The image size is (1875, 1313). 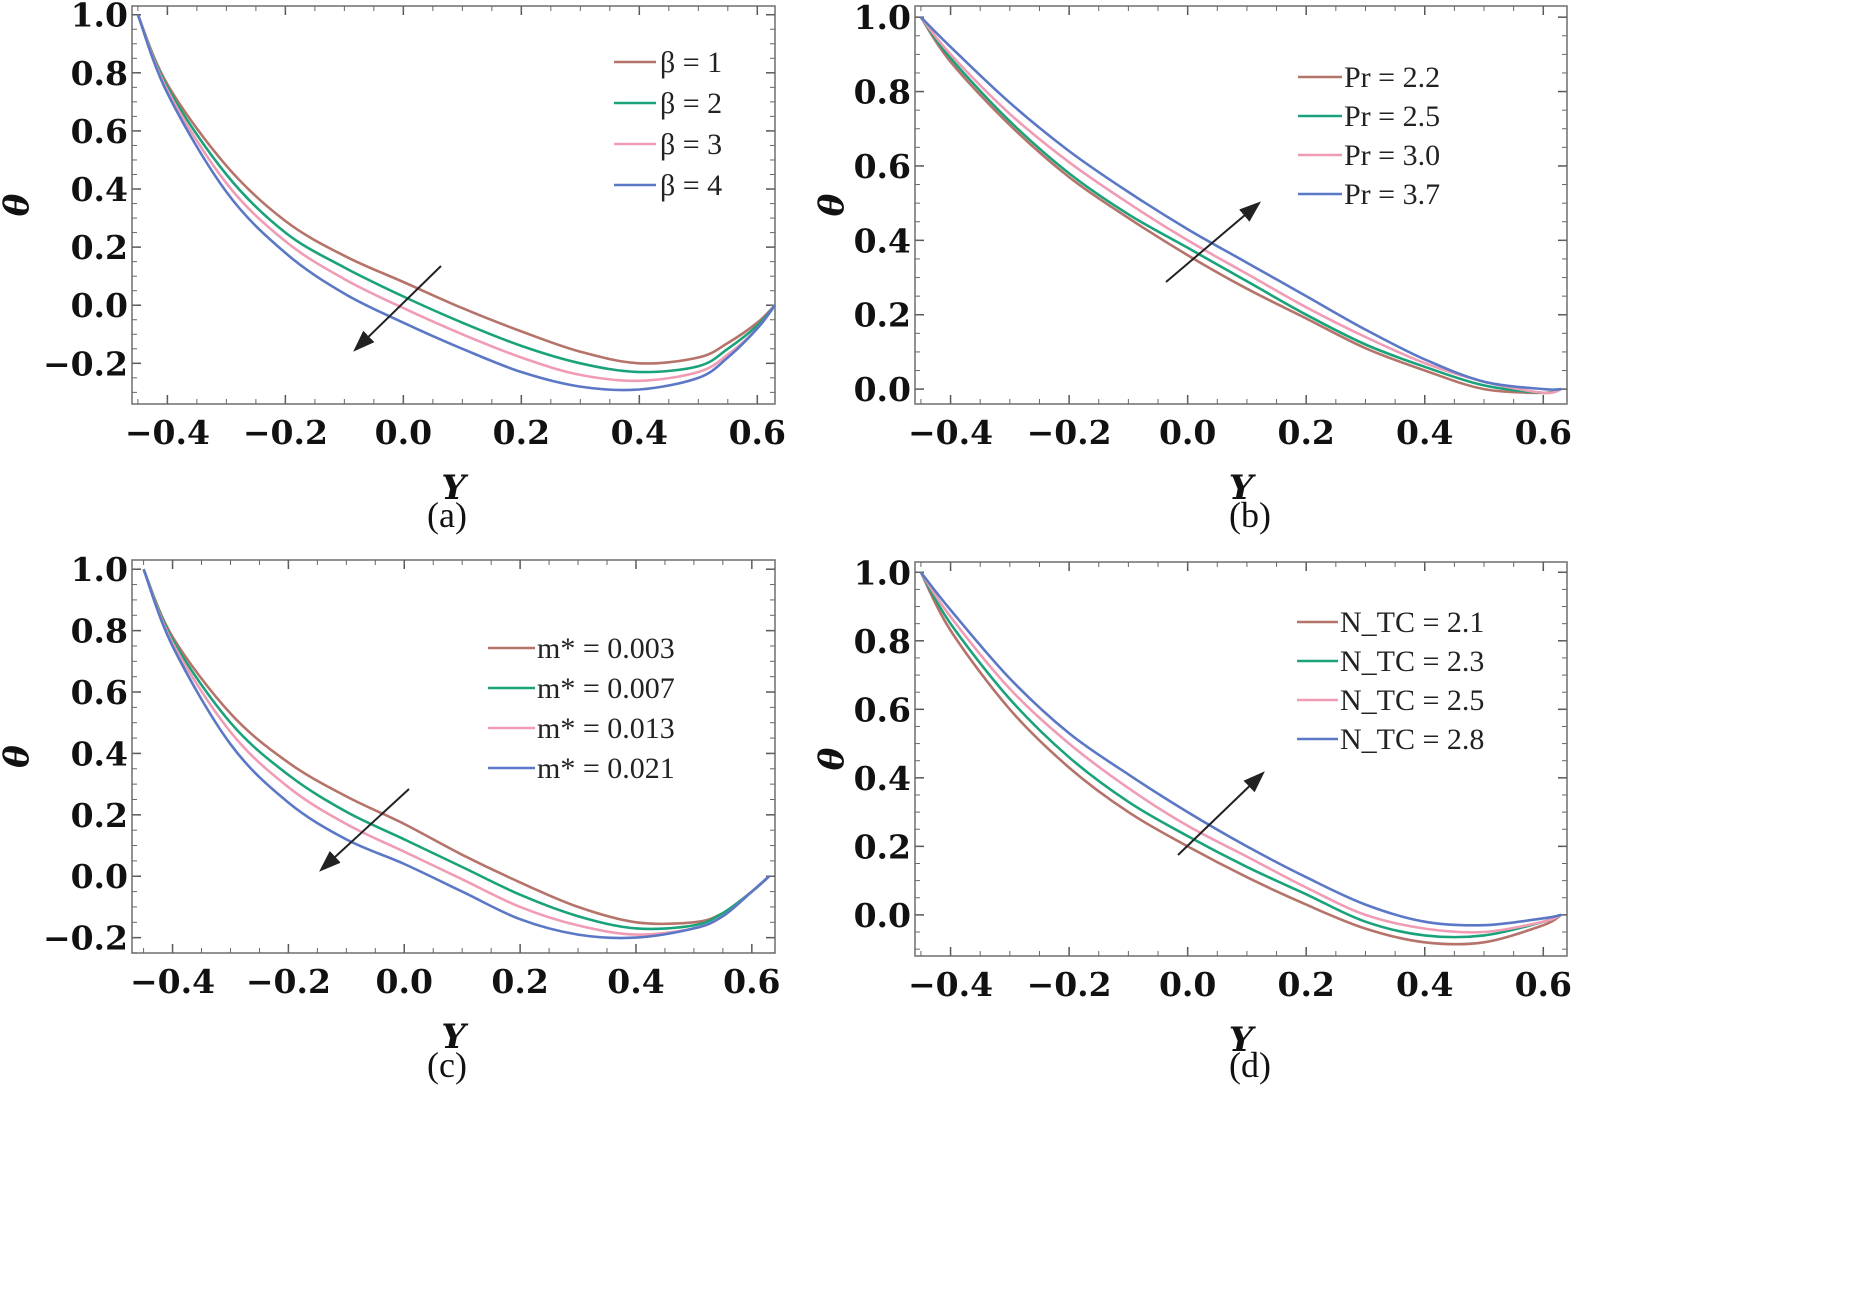 What do you see at coordinates (447, 515) in the screenshot?
I see `panel-caption: (a)` at bounding box center [447, 515].